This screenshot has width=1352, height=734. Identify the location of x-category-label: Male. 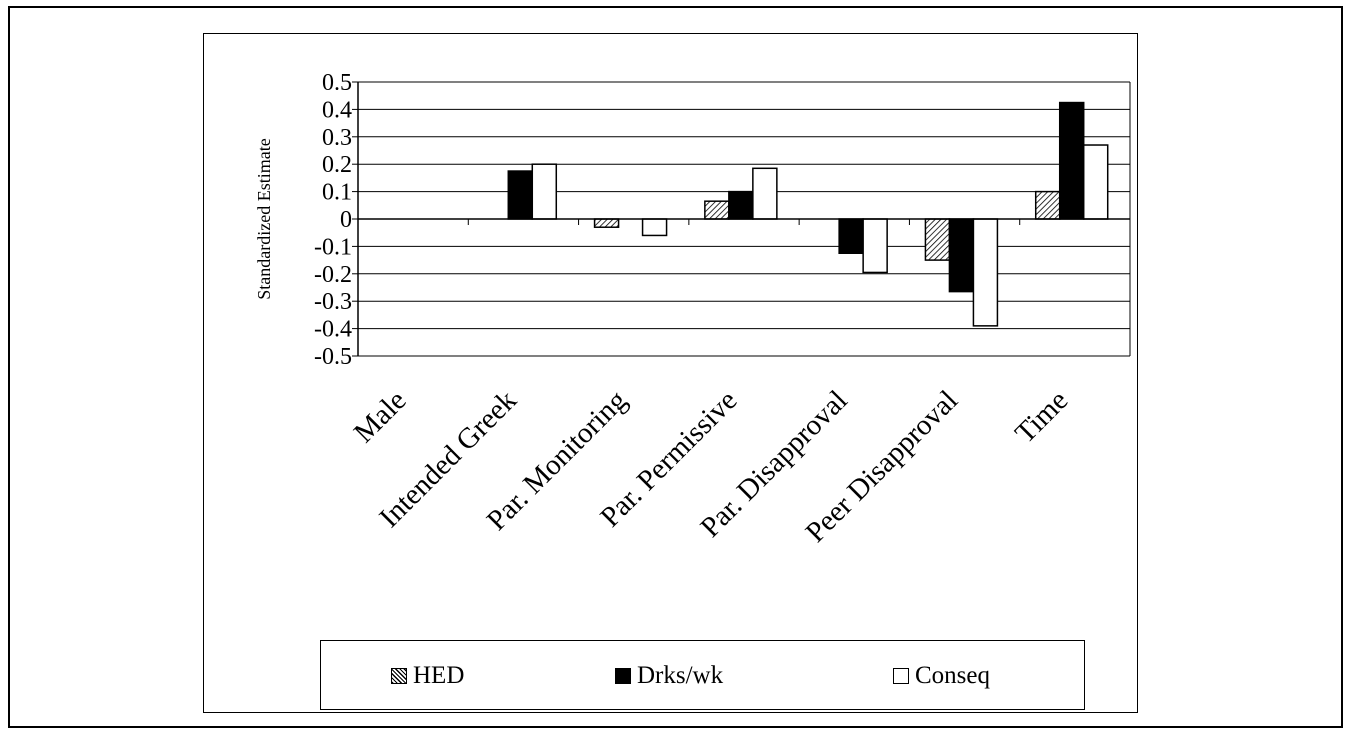
(380, 416).